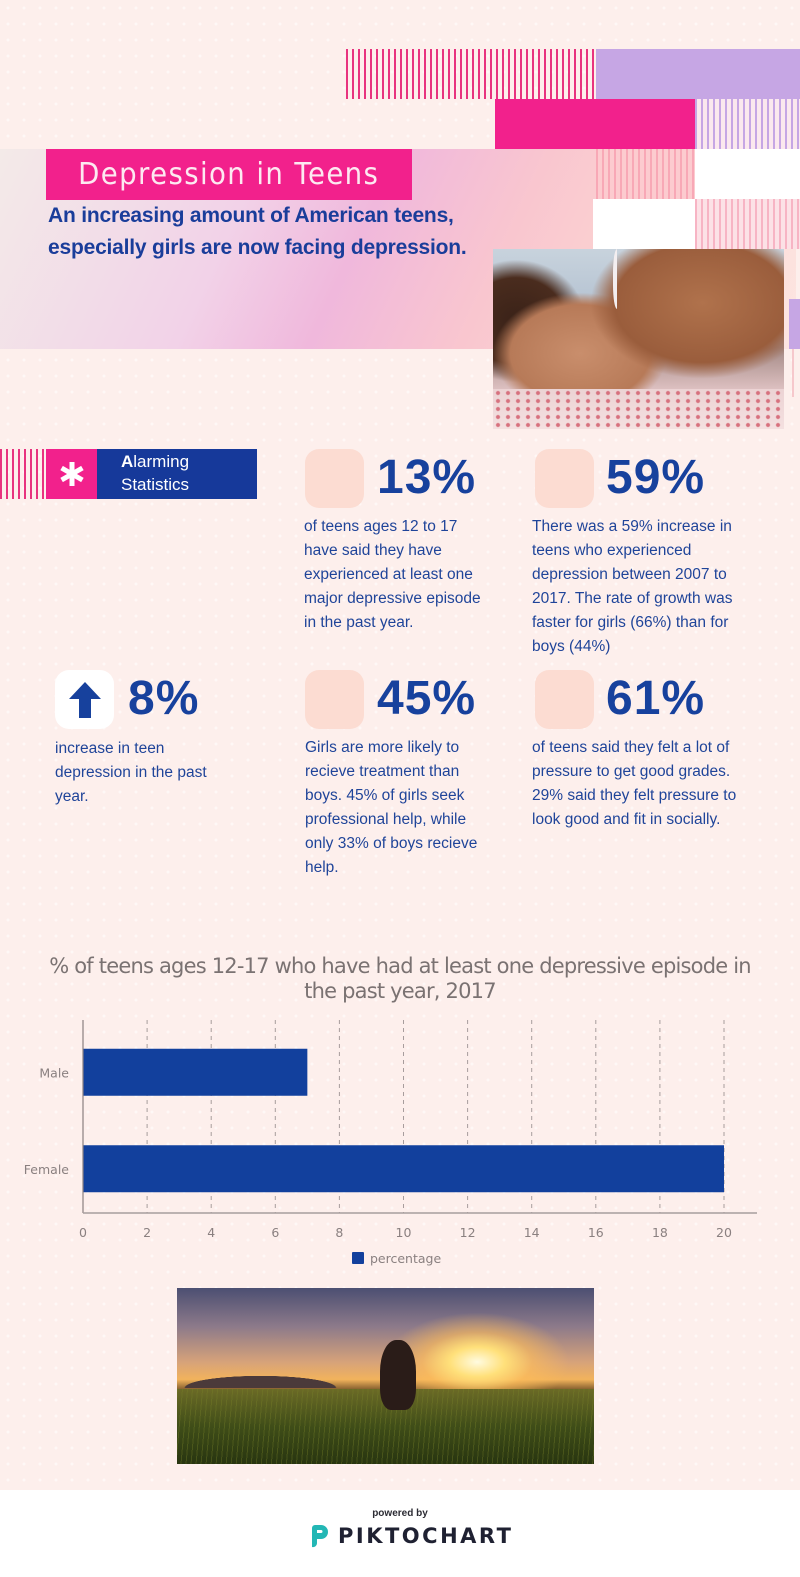  What do you see at coordinates (320, 1536) in the screenshot?
I see `piktochart-logo-icon` at bounding box center [320, 1536].